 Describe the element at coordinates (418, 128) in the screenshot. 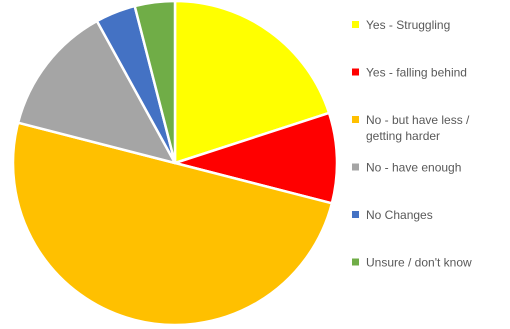

I see `legend-label-no-but-have-less-getting-harder: No - but have less / getting harder` at that location.